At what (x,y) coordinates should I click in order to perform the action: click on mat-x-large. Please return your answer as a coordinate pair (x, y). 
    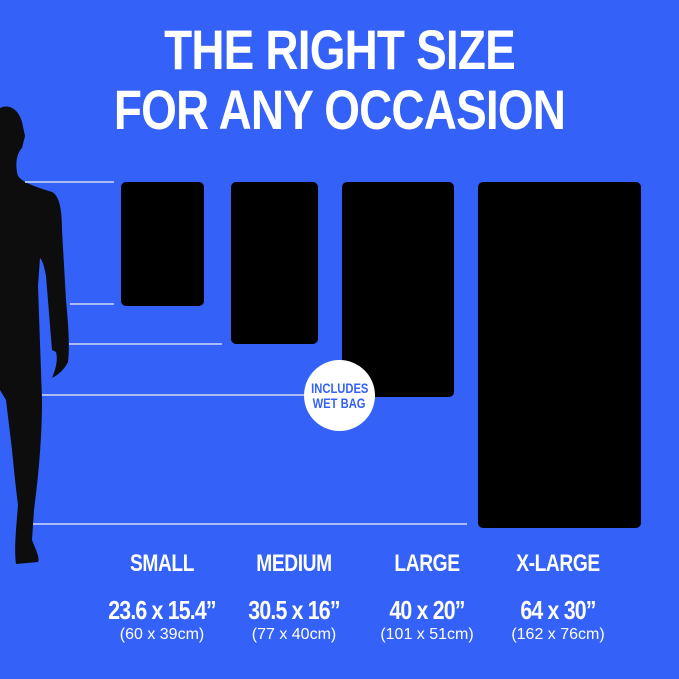
    Looking at the image, I should click on (559, 355).